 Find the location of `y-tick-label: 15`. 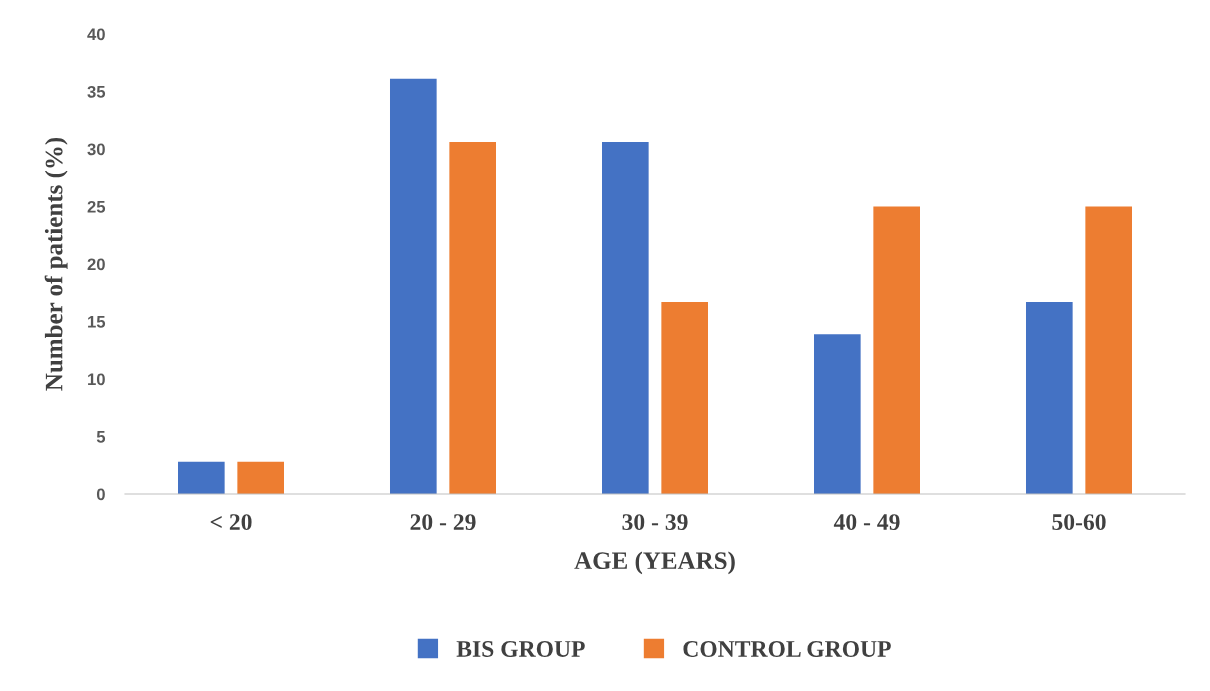

y-tick-label: 15 is located at coordinates (97, 322).